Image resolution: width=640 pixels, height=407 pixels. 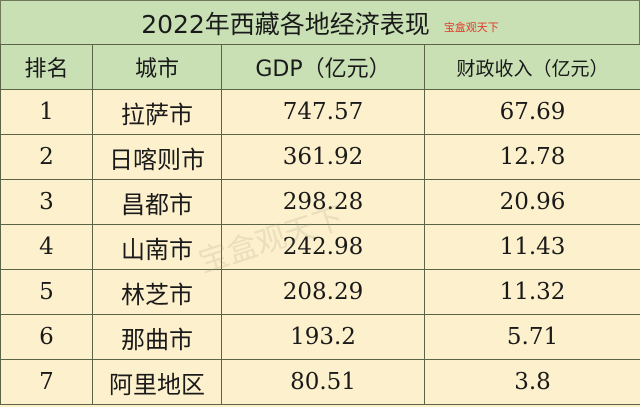 What do you see at coordinates (157, 247) in the screenshot?
I see `city-cell: 山南市` at bounding box center [157, 247].